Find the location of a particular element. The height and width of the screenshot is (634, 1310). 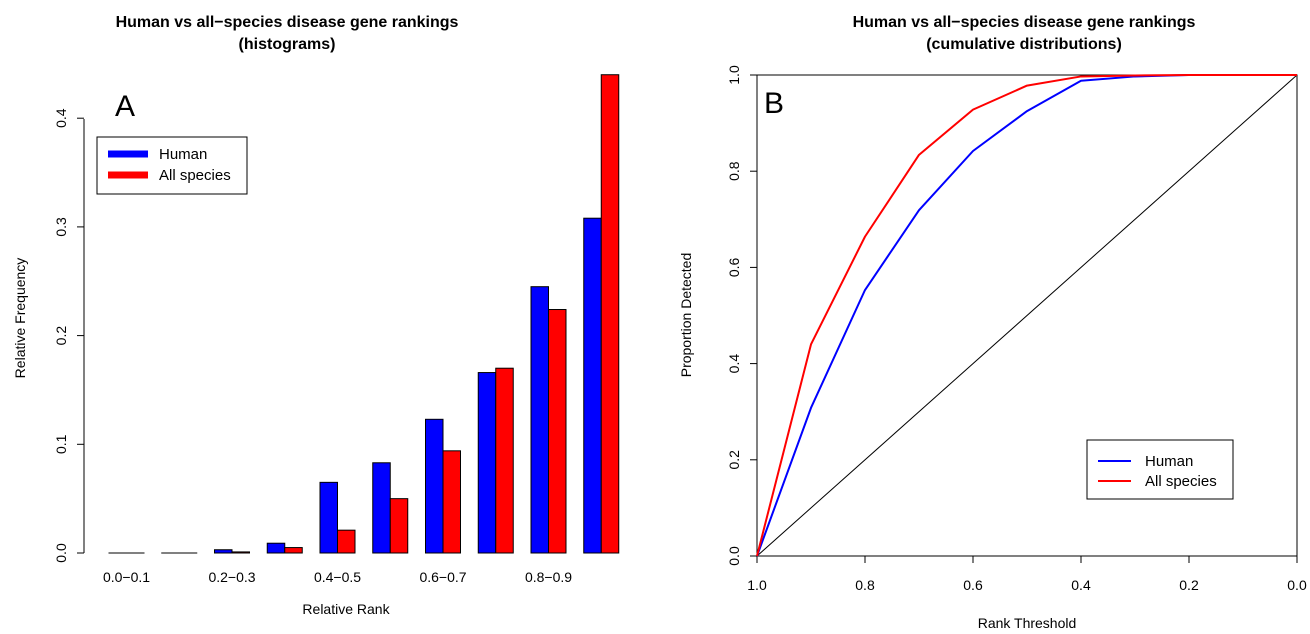

panel-b-x-tick-label: 0.0 is located at coordinates (1297, 585).